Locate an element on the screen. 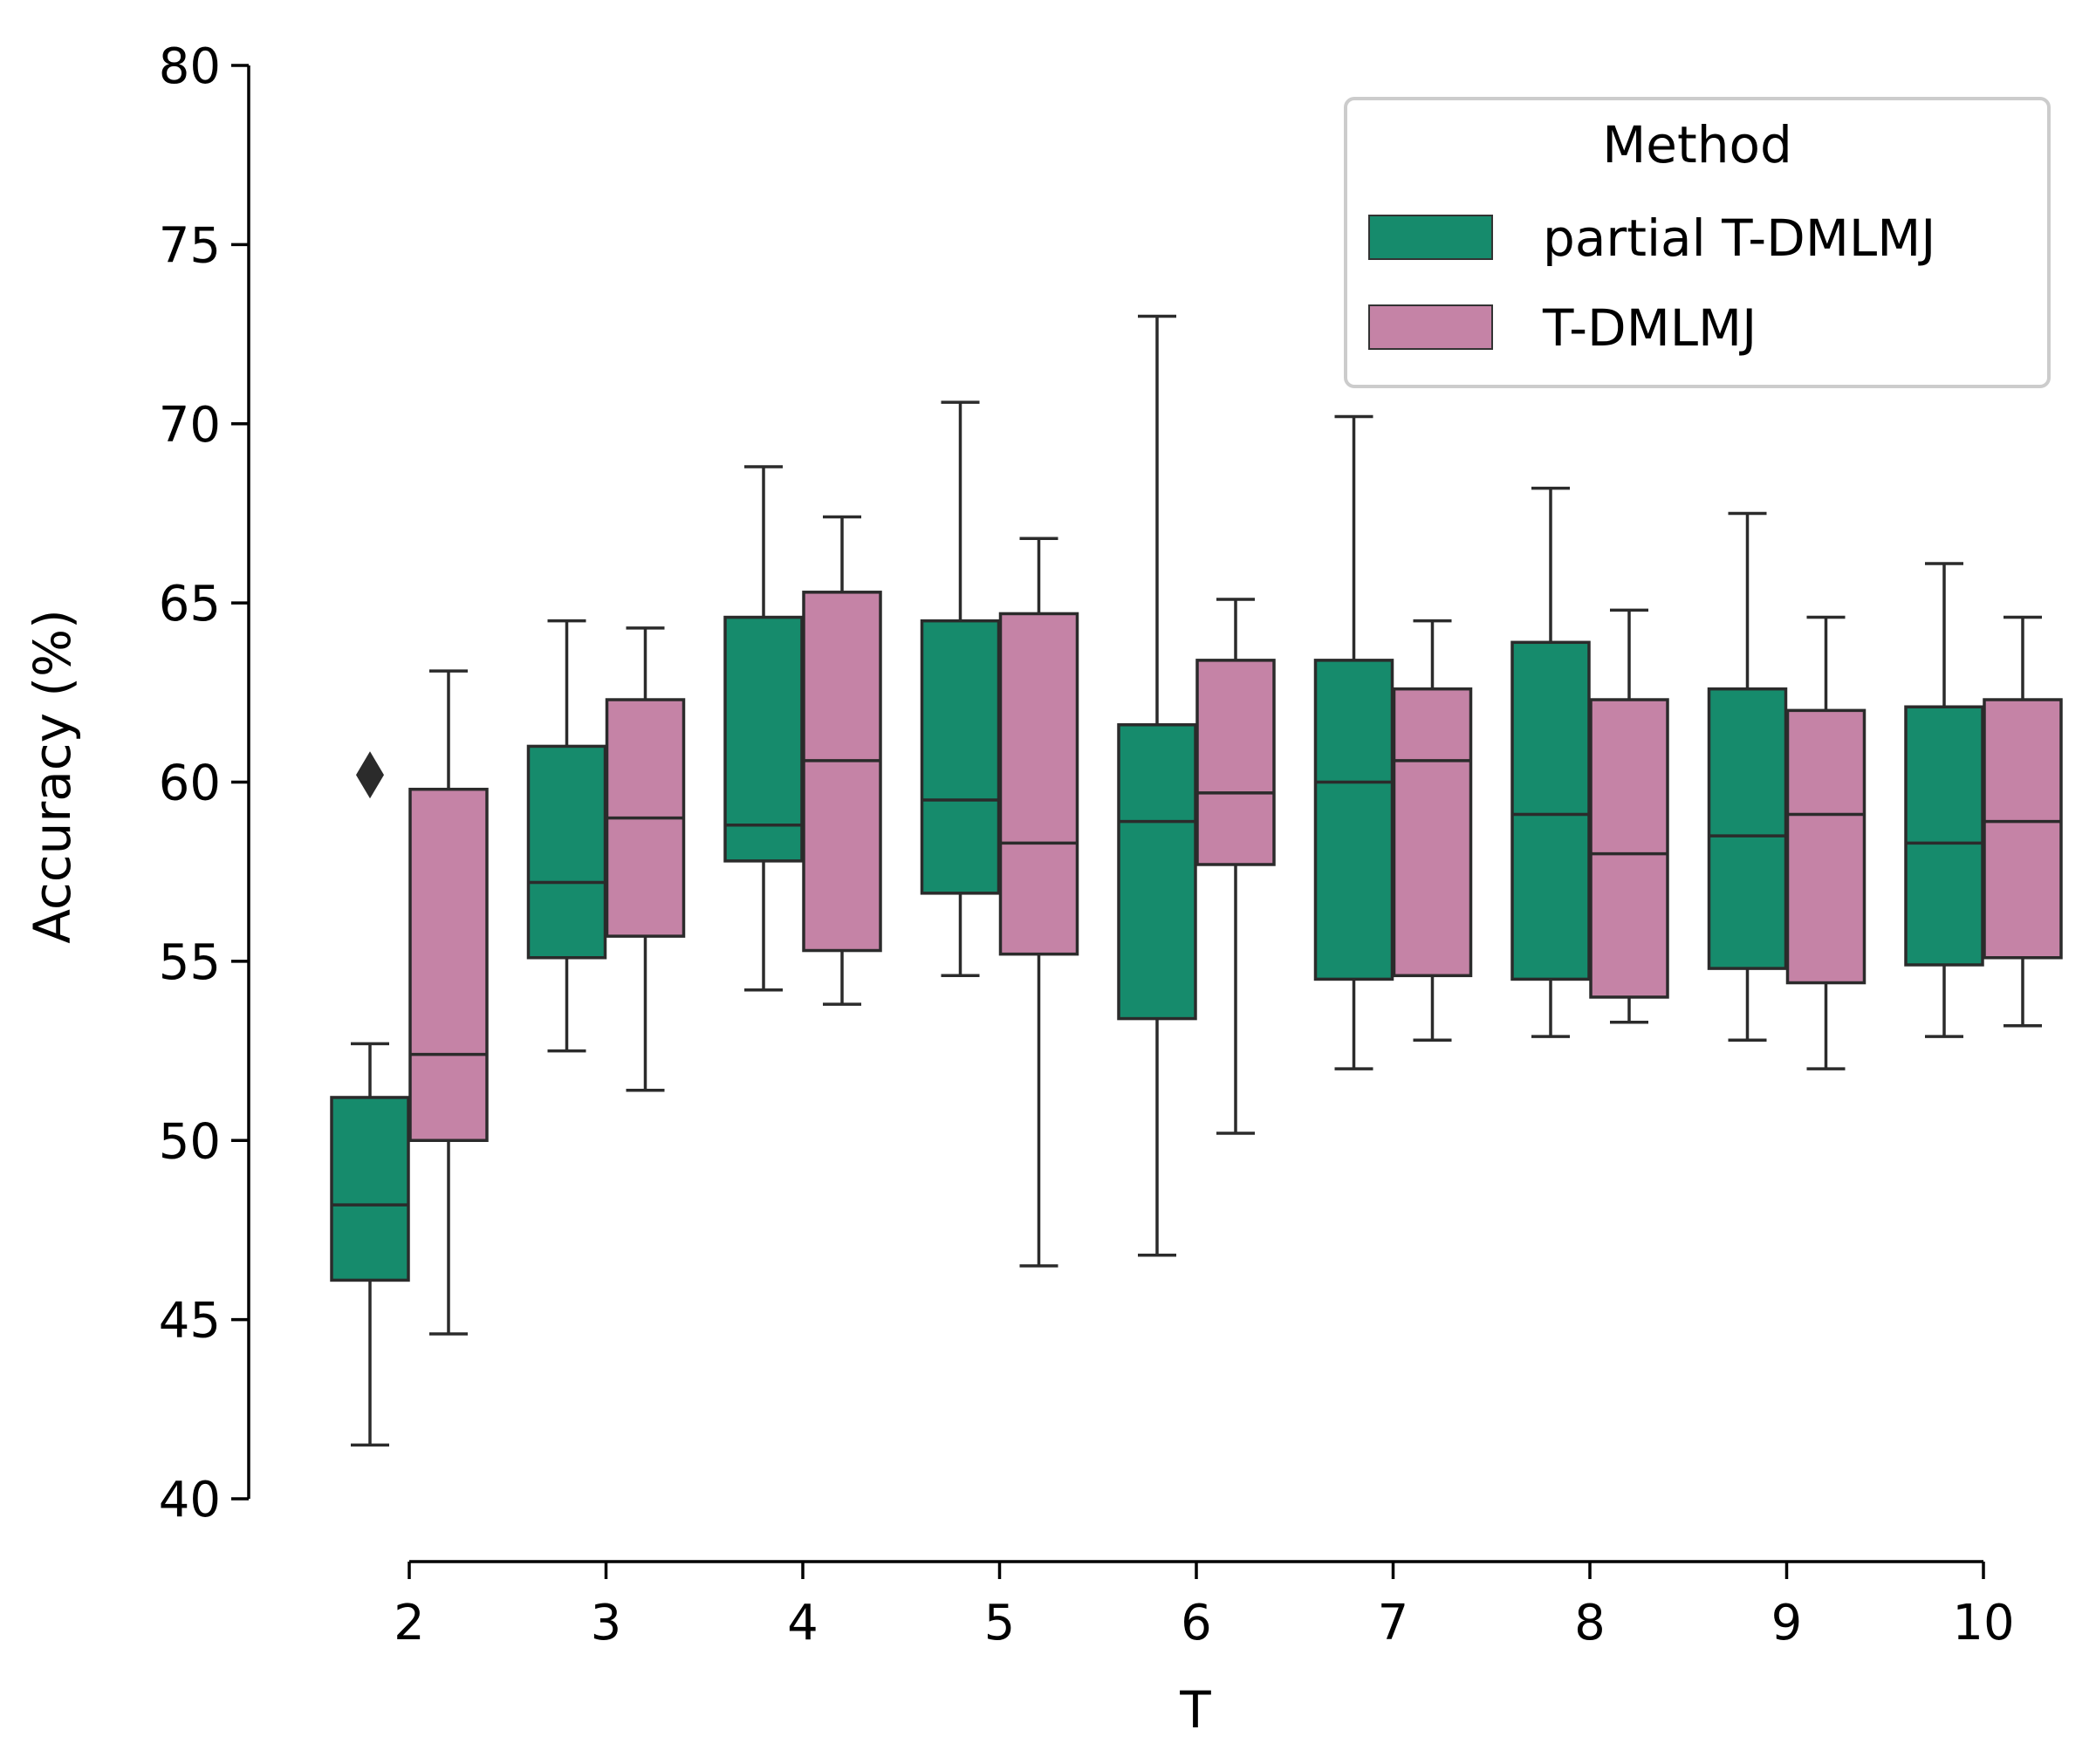 The image size is (2096, 1764). box-partial-t-dmlmj-t9 is located at coordinates (1747, 777).